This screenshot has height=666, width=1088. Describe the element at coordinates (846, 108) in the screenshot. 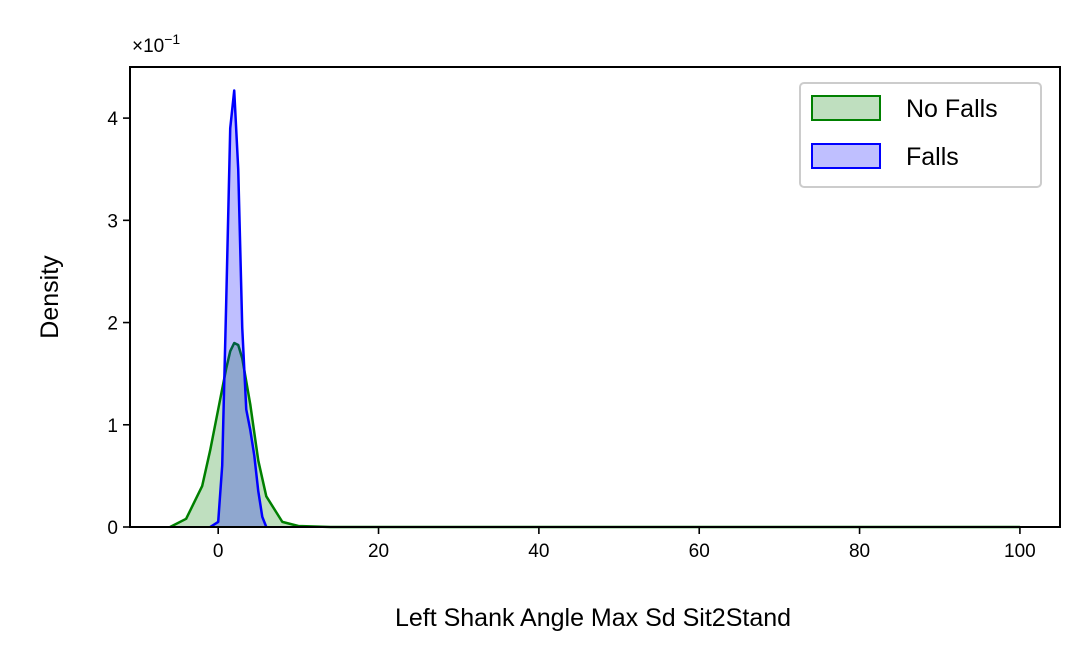

I see `legend-swatch-no-falls` at that location.